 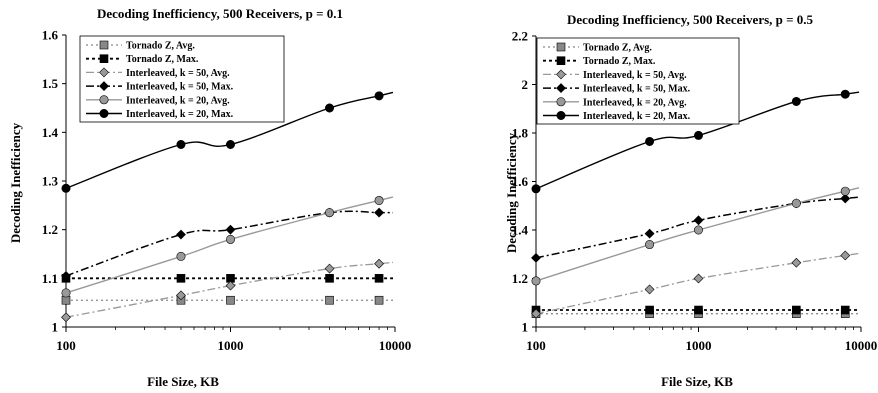 I want to click on legend-label: Tornado Z, Max., so click(x=162, y=59).